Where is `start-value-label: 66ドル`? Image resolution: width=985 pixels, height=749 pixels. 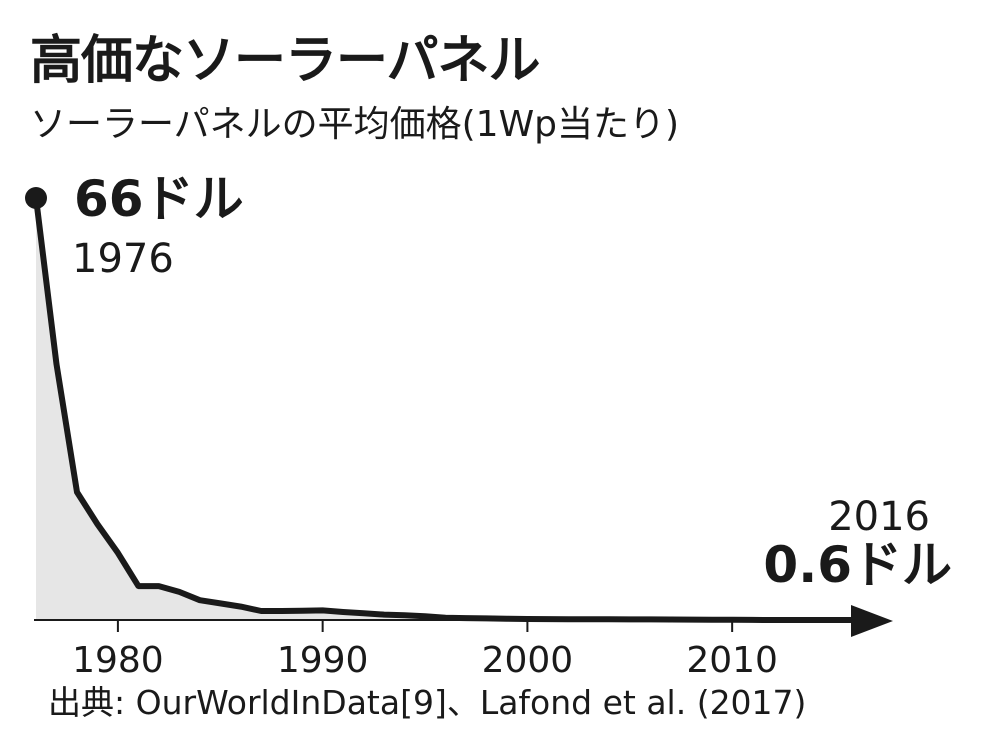 start-value-label: 66ドル is located at coordinates (159, 199).